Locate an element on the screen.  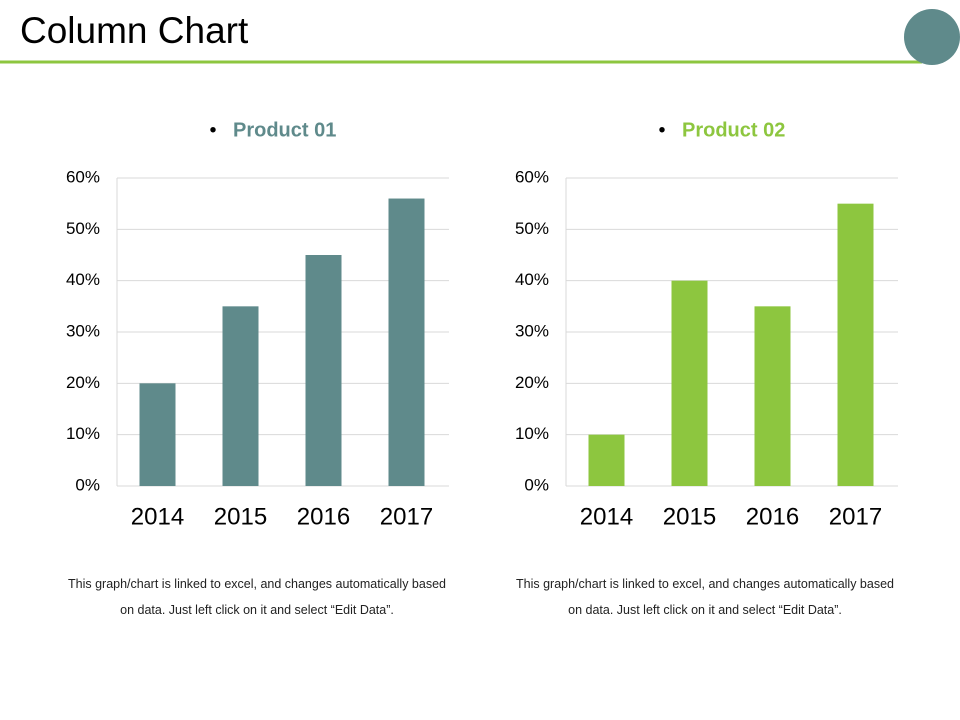
slide-title: Column Chart is located at coordinates (134, 30).